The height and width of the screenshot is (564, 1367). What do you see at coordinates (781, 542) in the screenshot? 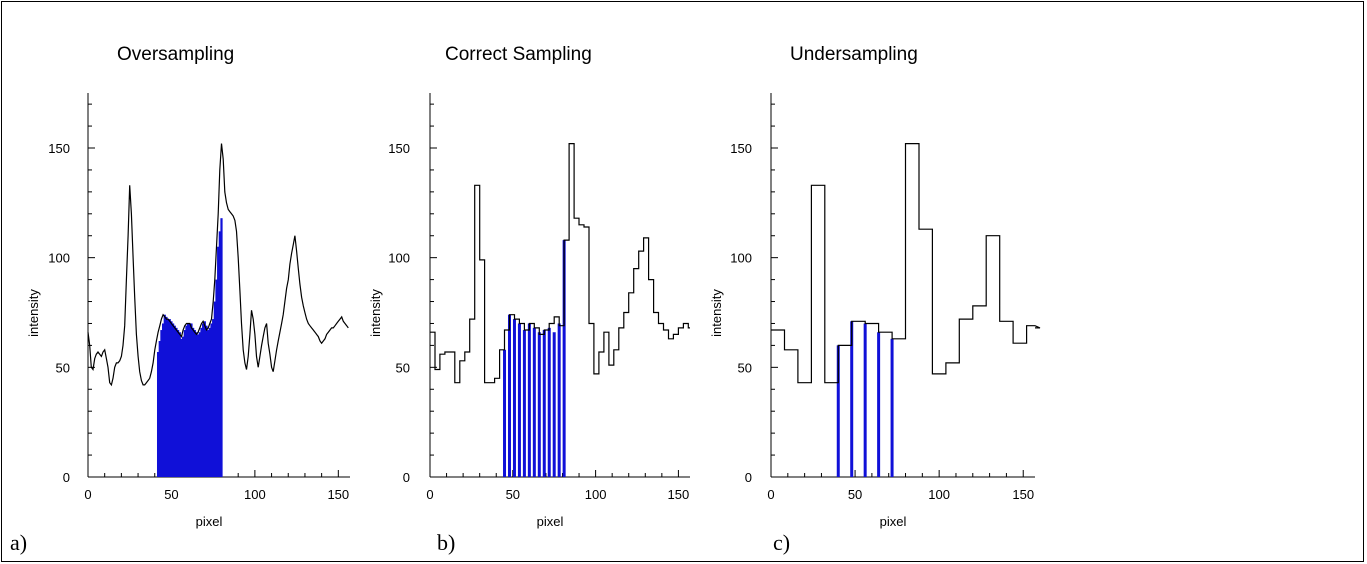
I see `panel-label: c)` at bounding box center [781, 542].